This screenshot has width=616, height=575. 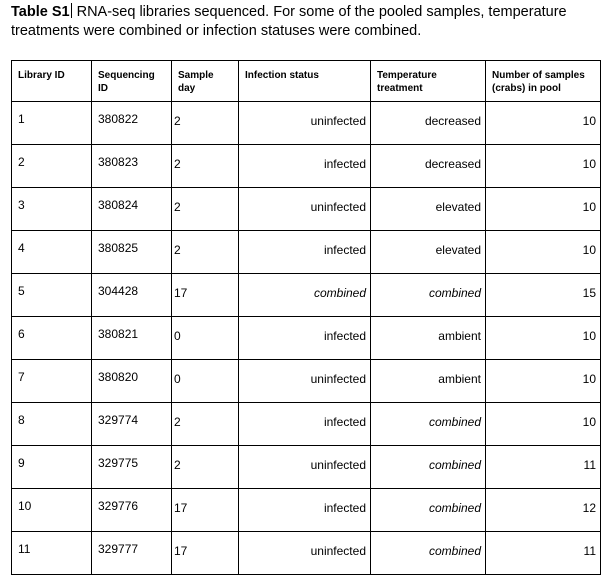 I want to click on header-temperature-treatment: Temperature treatment, so click(x=428, y=81).